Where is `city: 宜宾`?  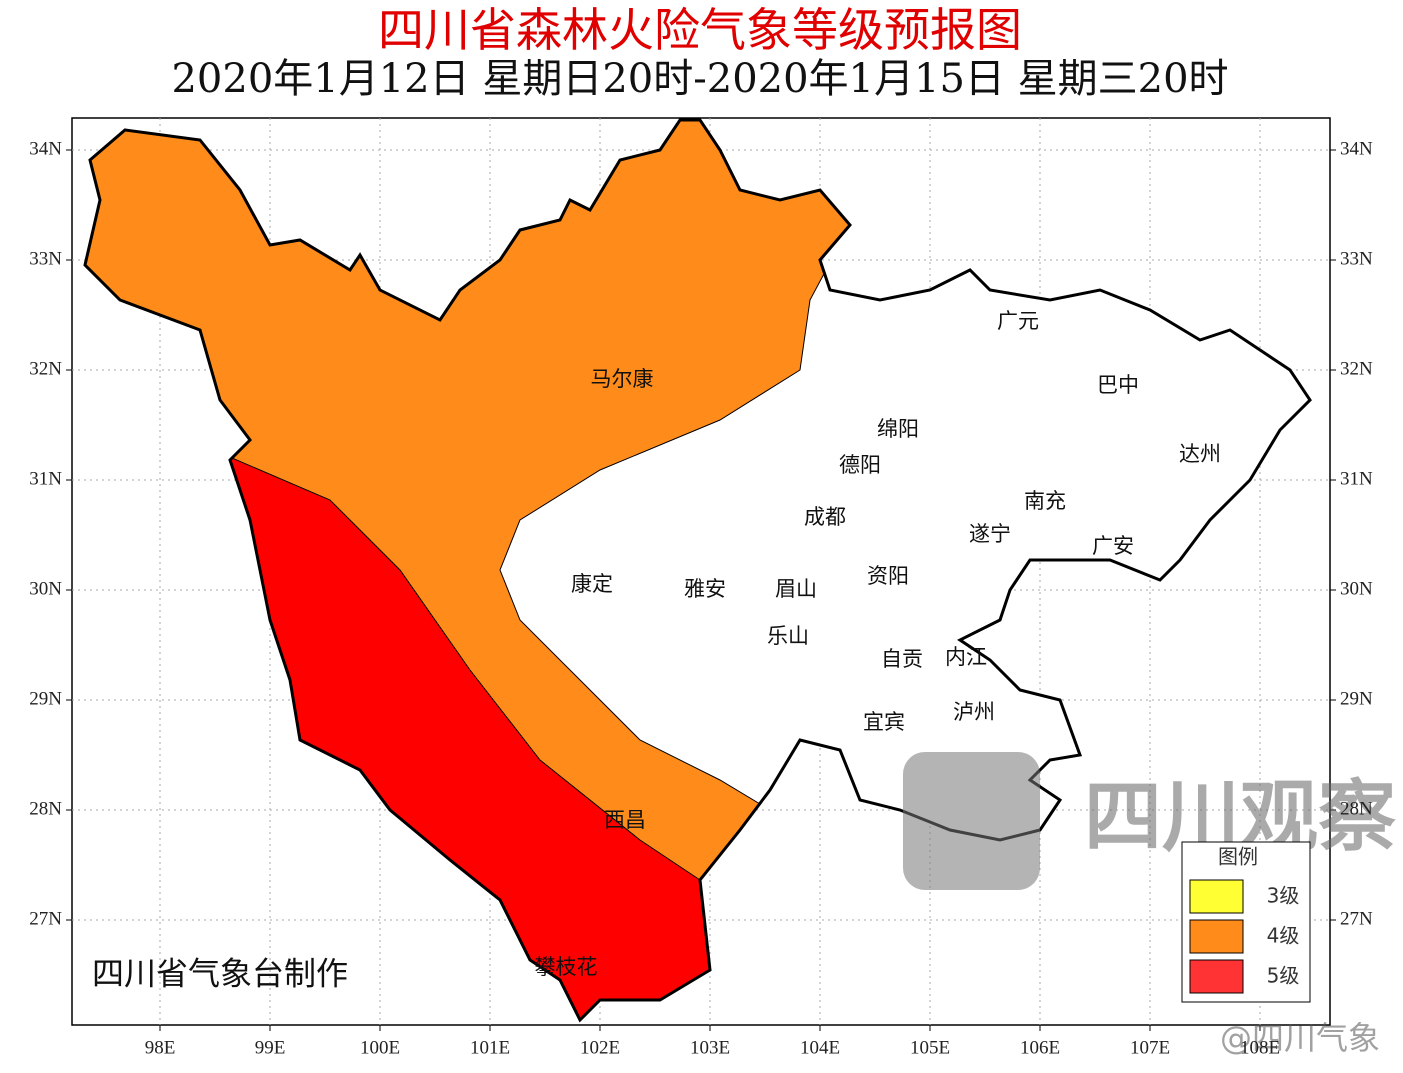
city: 宜宾 is located at coordinates (884, 722).